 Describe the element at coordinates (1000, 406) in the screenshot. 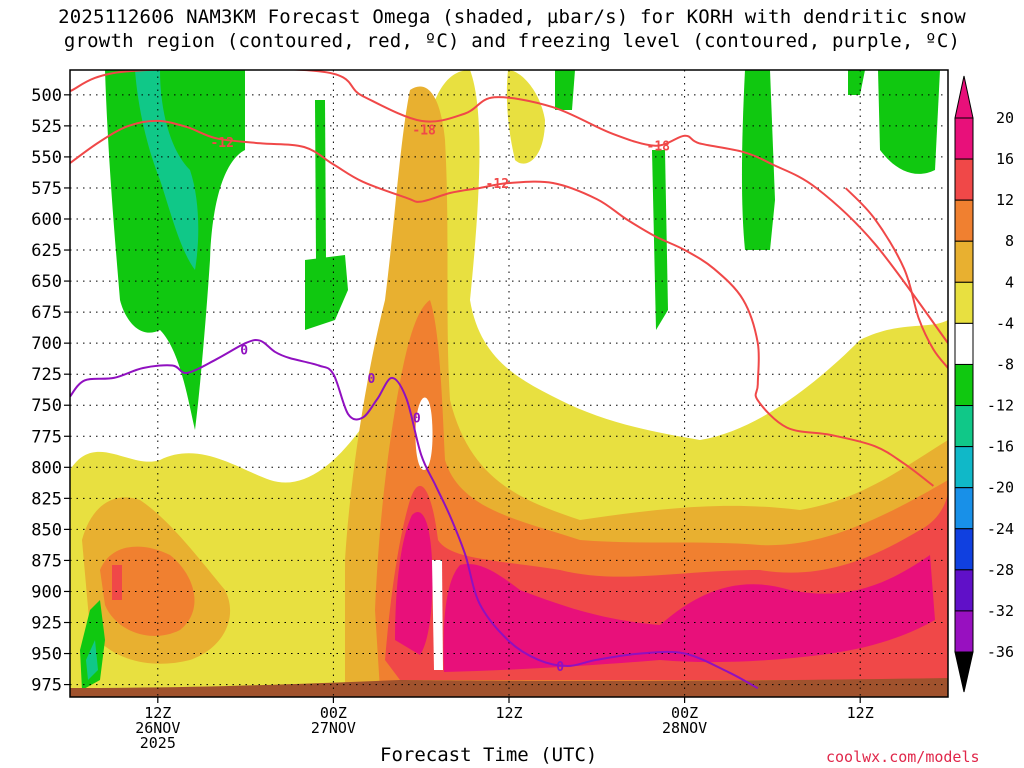

I see `colorbar-label-7: -12` at that location.